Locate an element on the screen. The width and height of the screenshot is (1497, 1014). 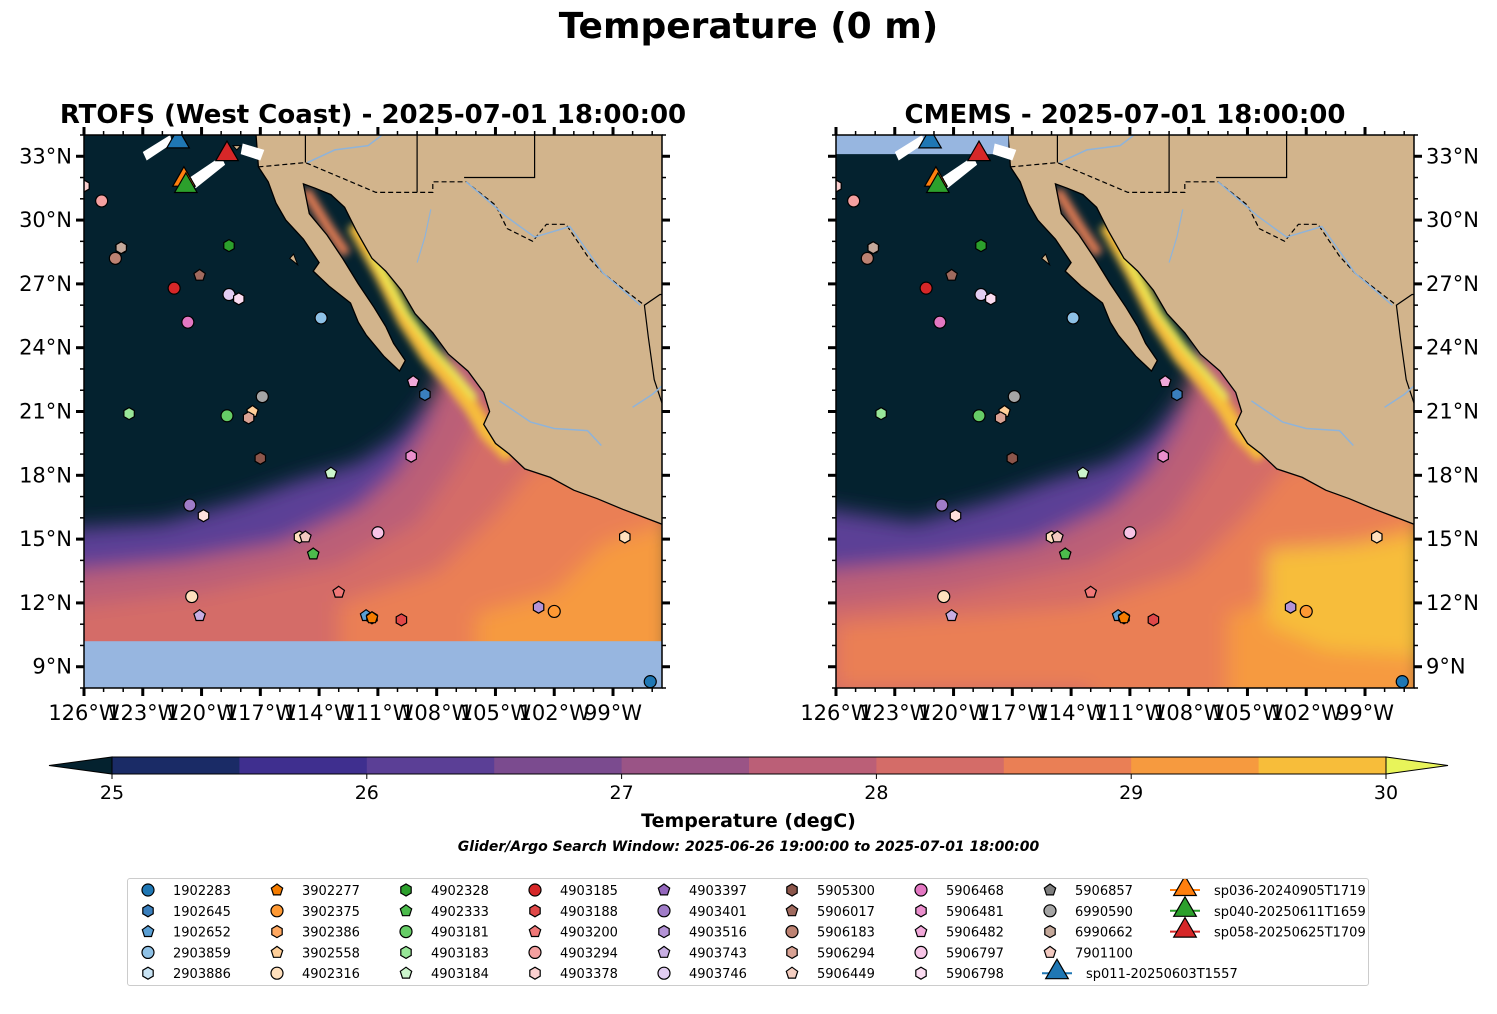
rtofs-panel-title: RTOFS (West Coast) - 2025-07-01 18:00:00 is located at coordinates (373, 115).